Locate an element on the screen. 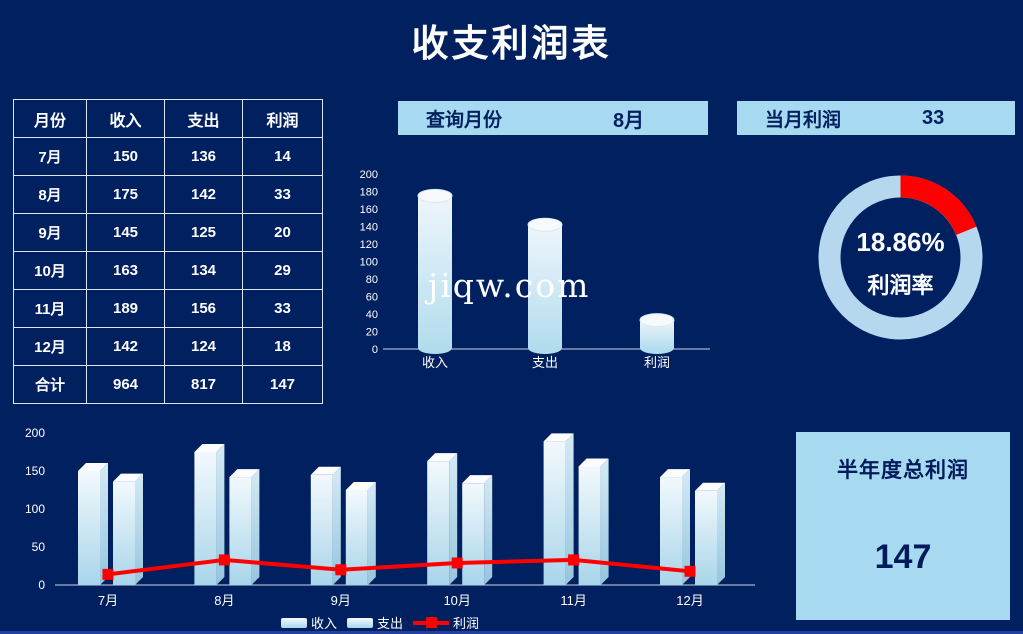 The image size is (1023, 634). x-tick: 收入 is located at coordinates (435, 362).